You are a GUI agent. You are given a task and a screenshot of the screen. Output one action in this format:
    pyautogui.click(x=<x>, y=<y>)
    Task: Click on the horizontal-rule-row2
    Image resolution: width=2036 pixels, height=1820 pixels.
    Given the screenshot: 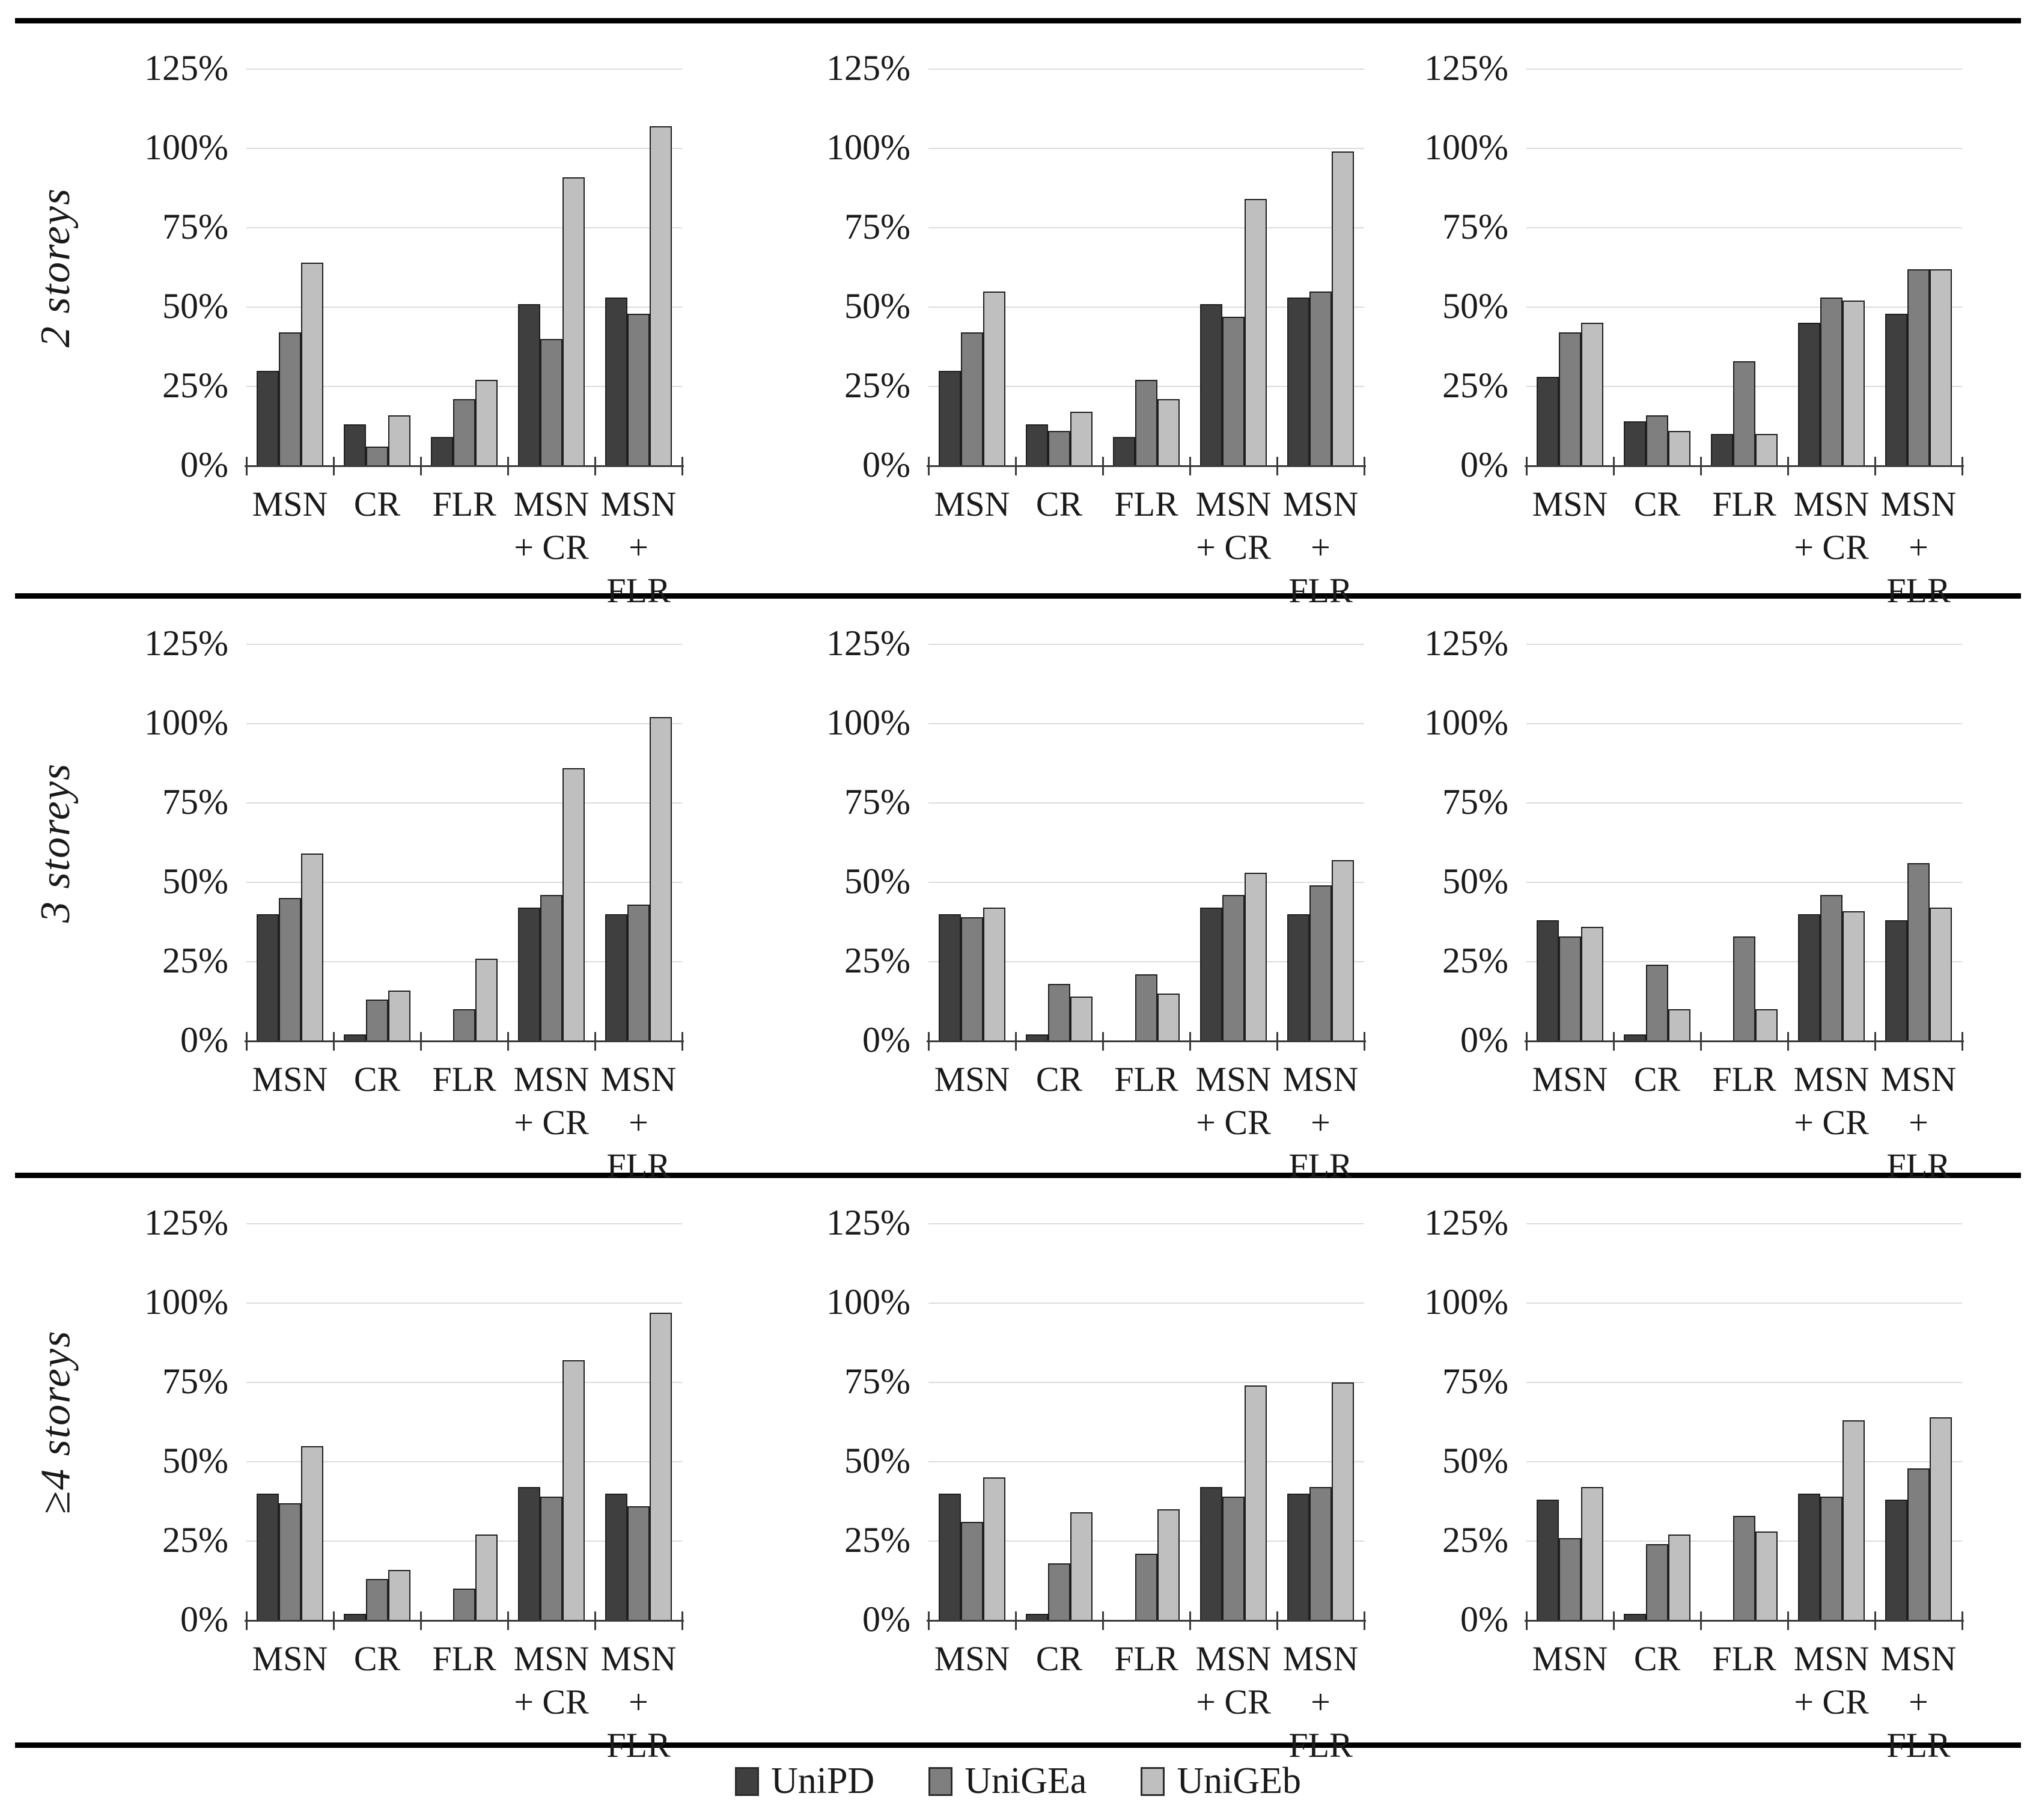 What is the action you would take?
    pyautogui.click(x=1018, y=1176)
    